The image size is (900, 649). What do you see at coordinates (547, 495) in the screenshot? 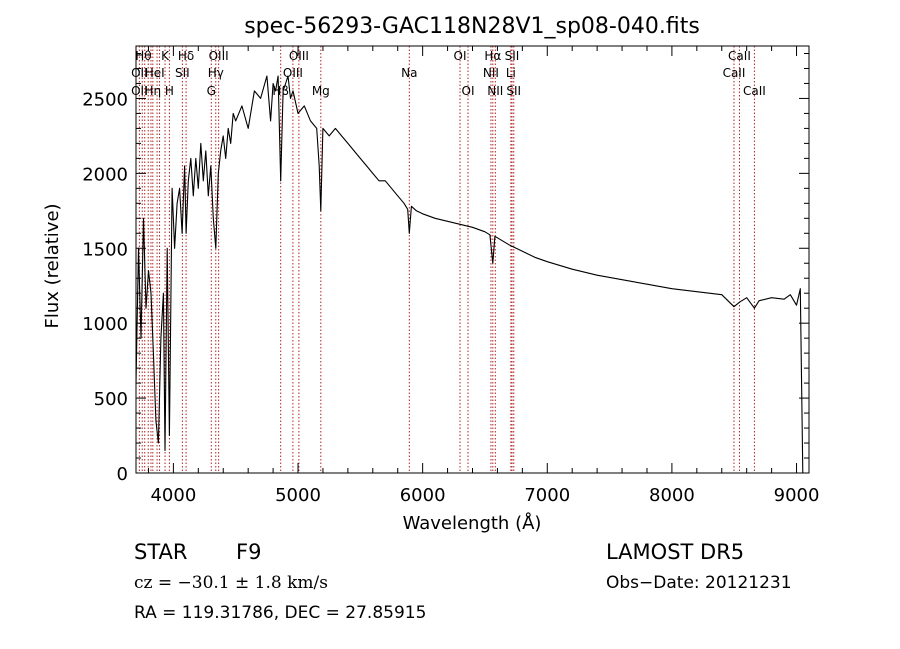
I see `x-tick-label: 7000` at bounding box center [547, 495].